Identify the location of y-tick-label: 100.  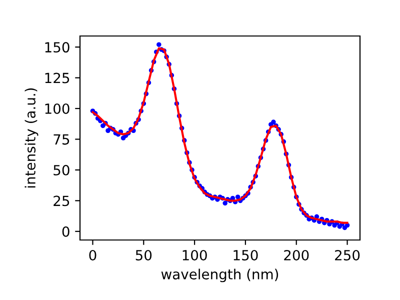
(57, 108).